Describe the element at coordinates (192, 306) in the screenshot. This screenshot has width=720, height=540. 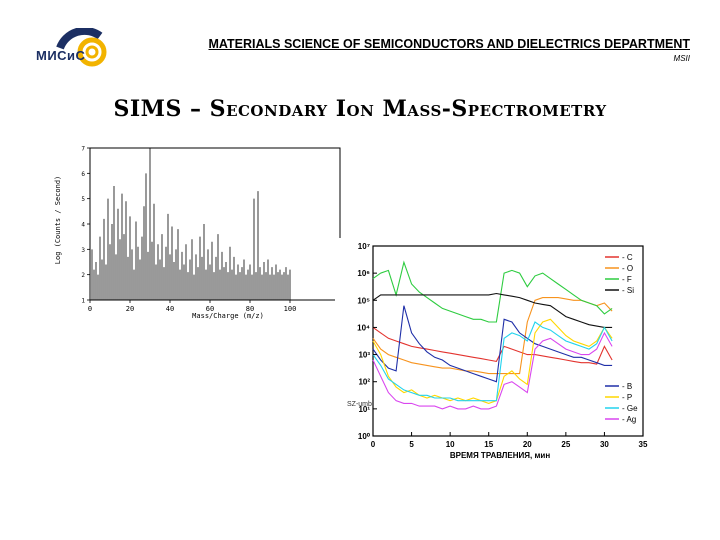
I see `spectrum-x-ticks: 0 20 40 60 80 100` at that location.